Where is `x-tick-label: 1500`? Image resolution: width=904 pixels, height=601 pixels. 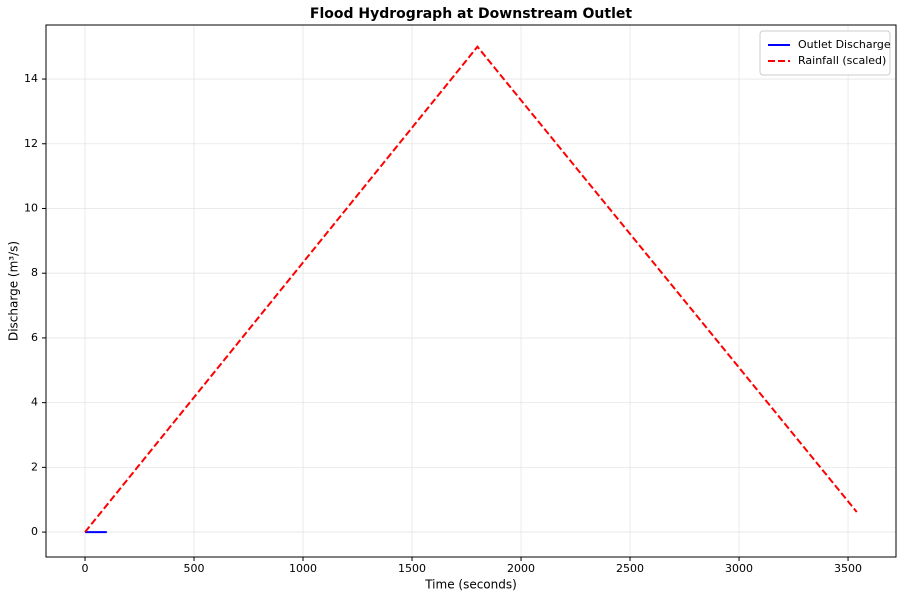
x-tick-label: 1500 is located at coordinates (412, 568).